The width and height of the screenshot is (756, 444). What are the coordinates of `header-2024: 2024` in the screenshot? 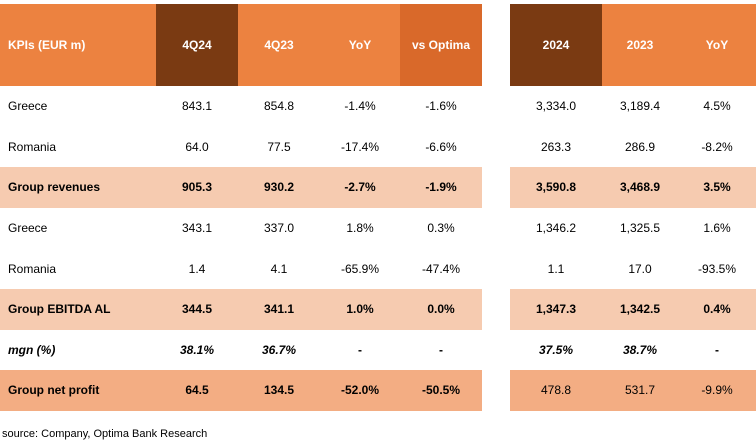 It's located at (556, 45).